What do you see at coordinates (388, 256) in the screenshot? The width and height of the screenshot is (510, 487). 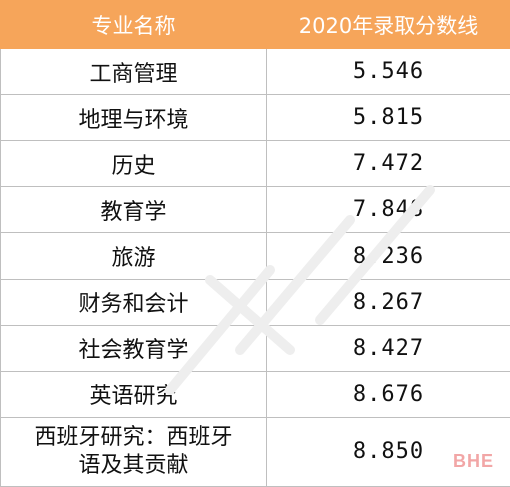 I see `score-cell: 8.236` at bounding box center [388, 256].